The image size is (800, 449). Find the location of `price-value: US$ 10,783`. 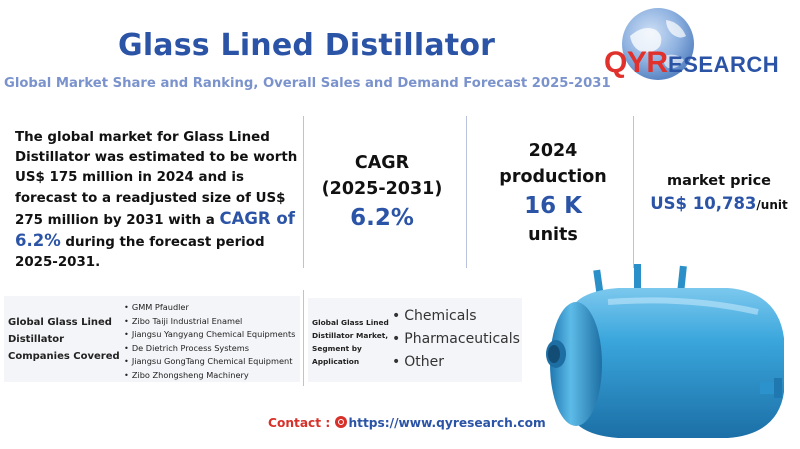

price-value: US$ 10,783 is located at coordinates (703, 203).